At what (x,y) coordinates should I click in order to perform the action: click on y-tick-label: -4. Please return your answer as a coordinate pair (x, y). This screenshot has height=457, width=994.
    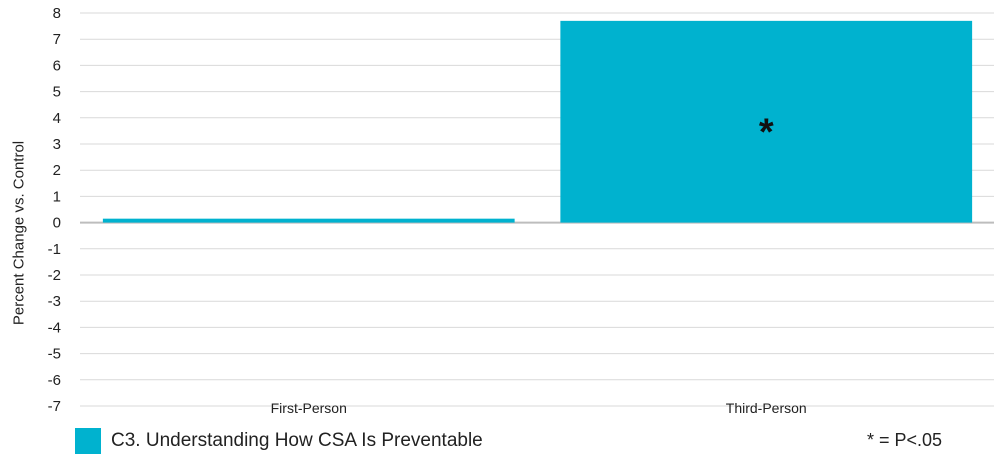
    Looking at the image, I should click on (54, 327).